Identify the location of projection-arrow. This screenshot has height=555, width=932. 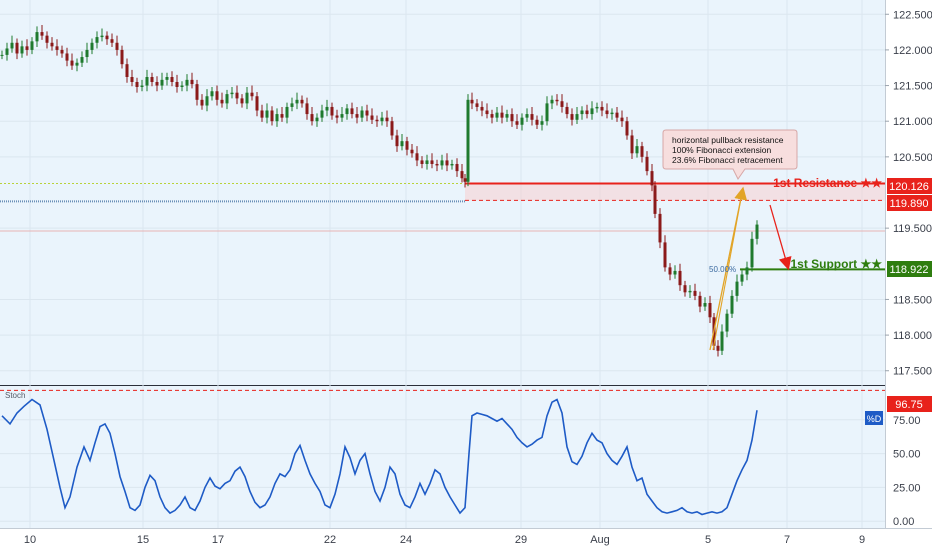
(780, 237).